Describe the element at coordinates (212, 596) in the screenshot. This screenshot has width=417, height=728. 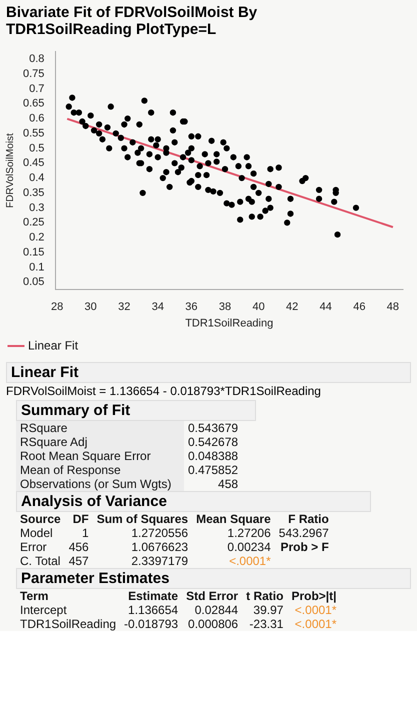
I see `text: Std Error` at that location.